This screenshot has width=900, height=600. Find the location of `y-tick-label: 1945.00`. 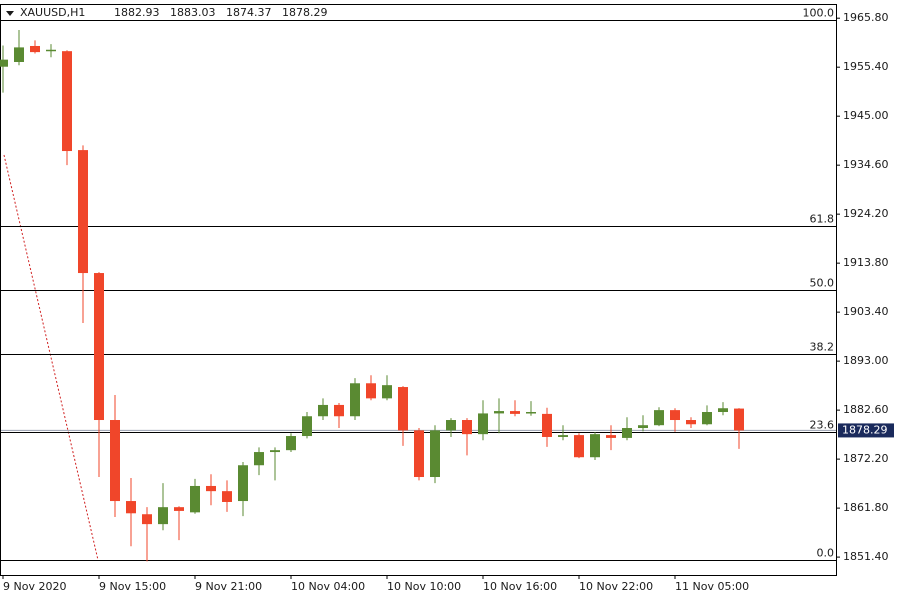

y-tick-label: 1945.00 is located at coordinates (866, 115).